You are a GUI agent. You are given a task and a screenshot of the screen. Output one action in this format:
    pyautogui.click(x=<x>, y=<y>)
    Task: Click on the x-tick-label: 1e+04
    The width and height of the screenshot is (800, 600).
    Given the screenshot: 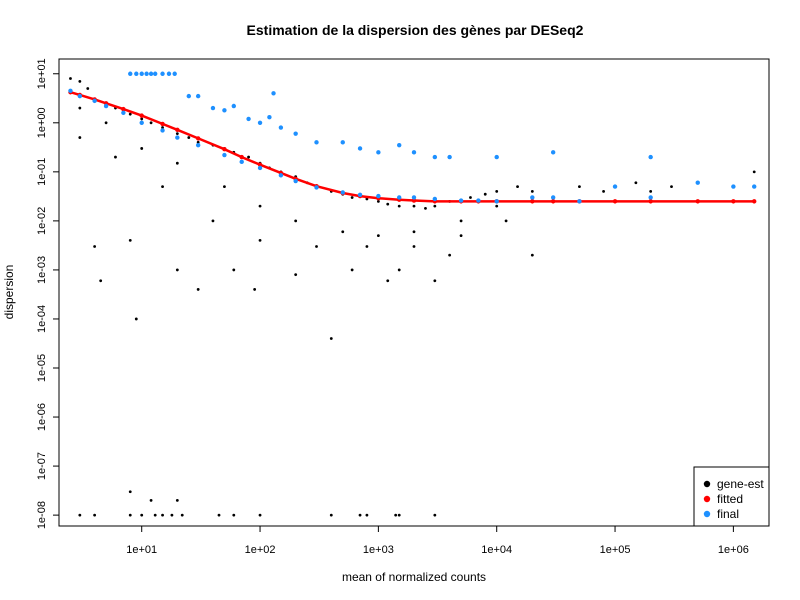 What is the action you would take?
    pyautogui.click(x=496, y=550)
    